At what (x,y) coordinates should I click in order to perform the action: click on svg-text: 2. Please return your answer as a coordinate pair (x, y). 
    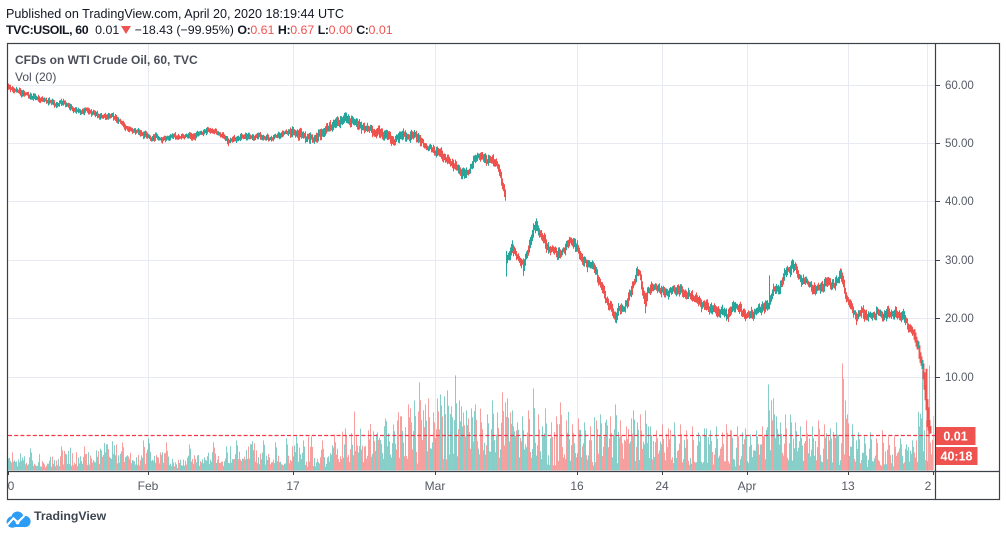
    Looking at the image, I should click on (928, 486).